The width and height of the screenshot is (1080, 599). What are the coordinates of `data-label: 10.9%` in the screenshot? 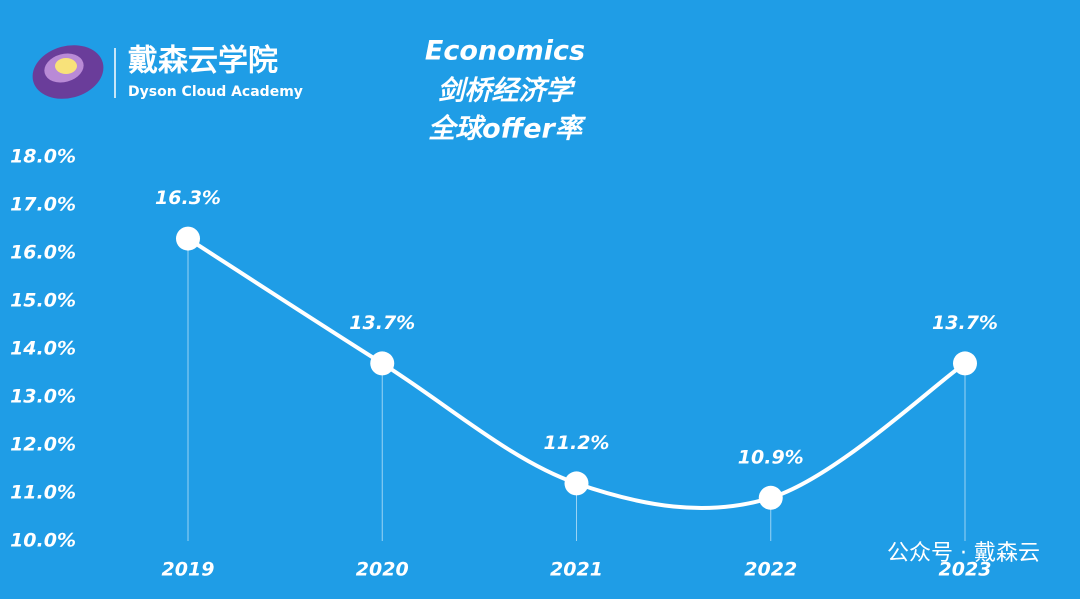 It's located at (771, 457).